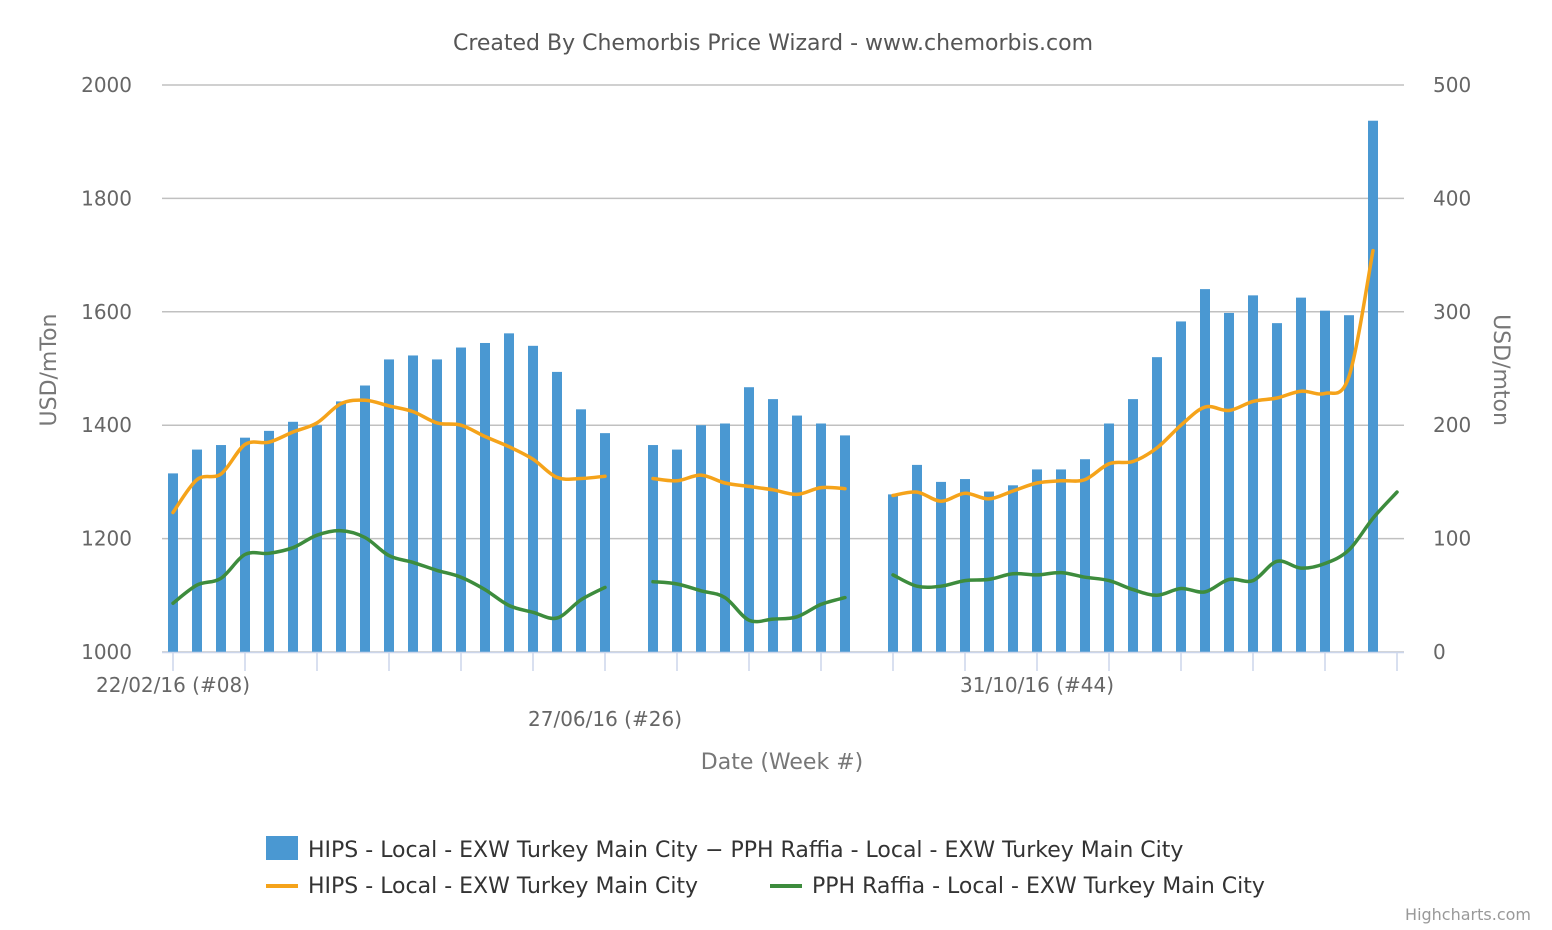 This screenshot has width=1552, height=930. What do you see at coordinates (1468, 914) in the screenshot?
I see `credits-link: Highcharts.com` at bounding box center [1468, 914].